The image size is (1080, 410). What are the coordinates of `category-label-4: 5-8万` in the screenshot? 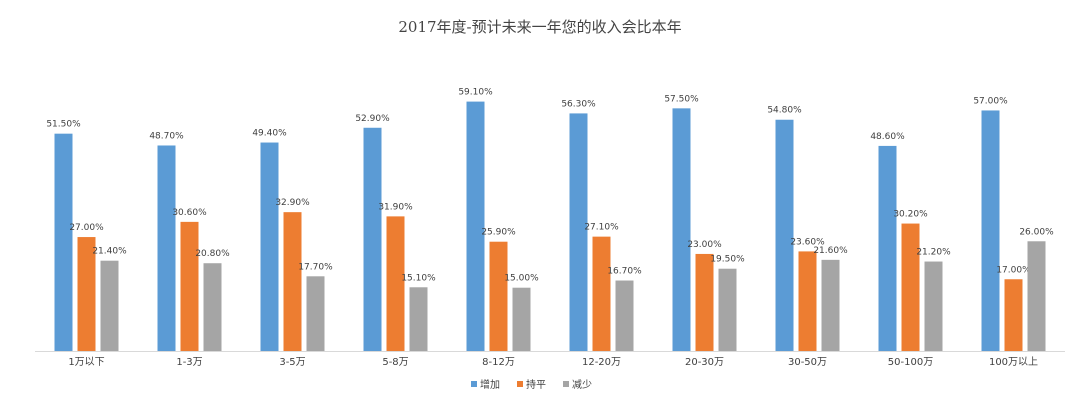 It's located at (395, 362).